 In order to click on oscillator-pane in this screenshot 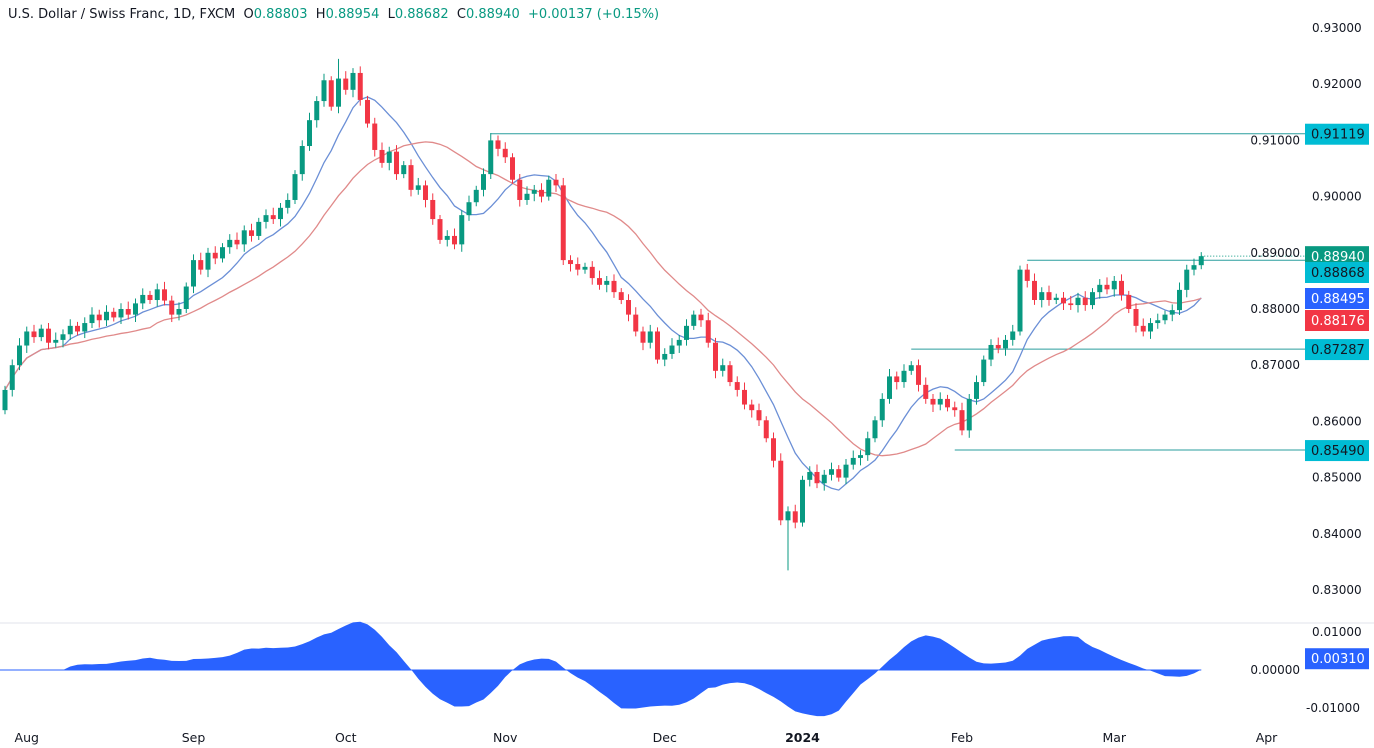, I will do `click(601, 669)`.